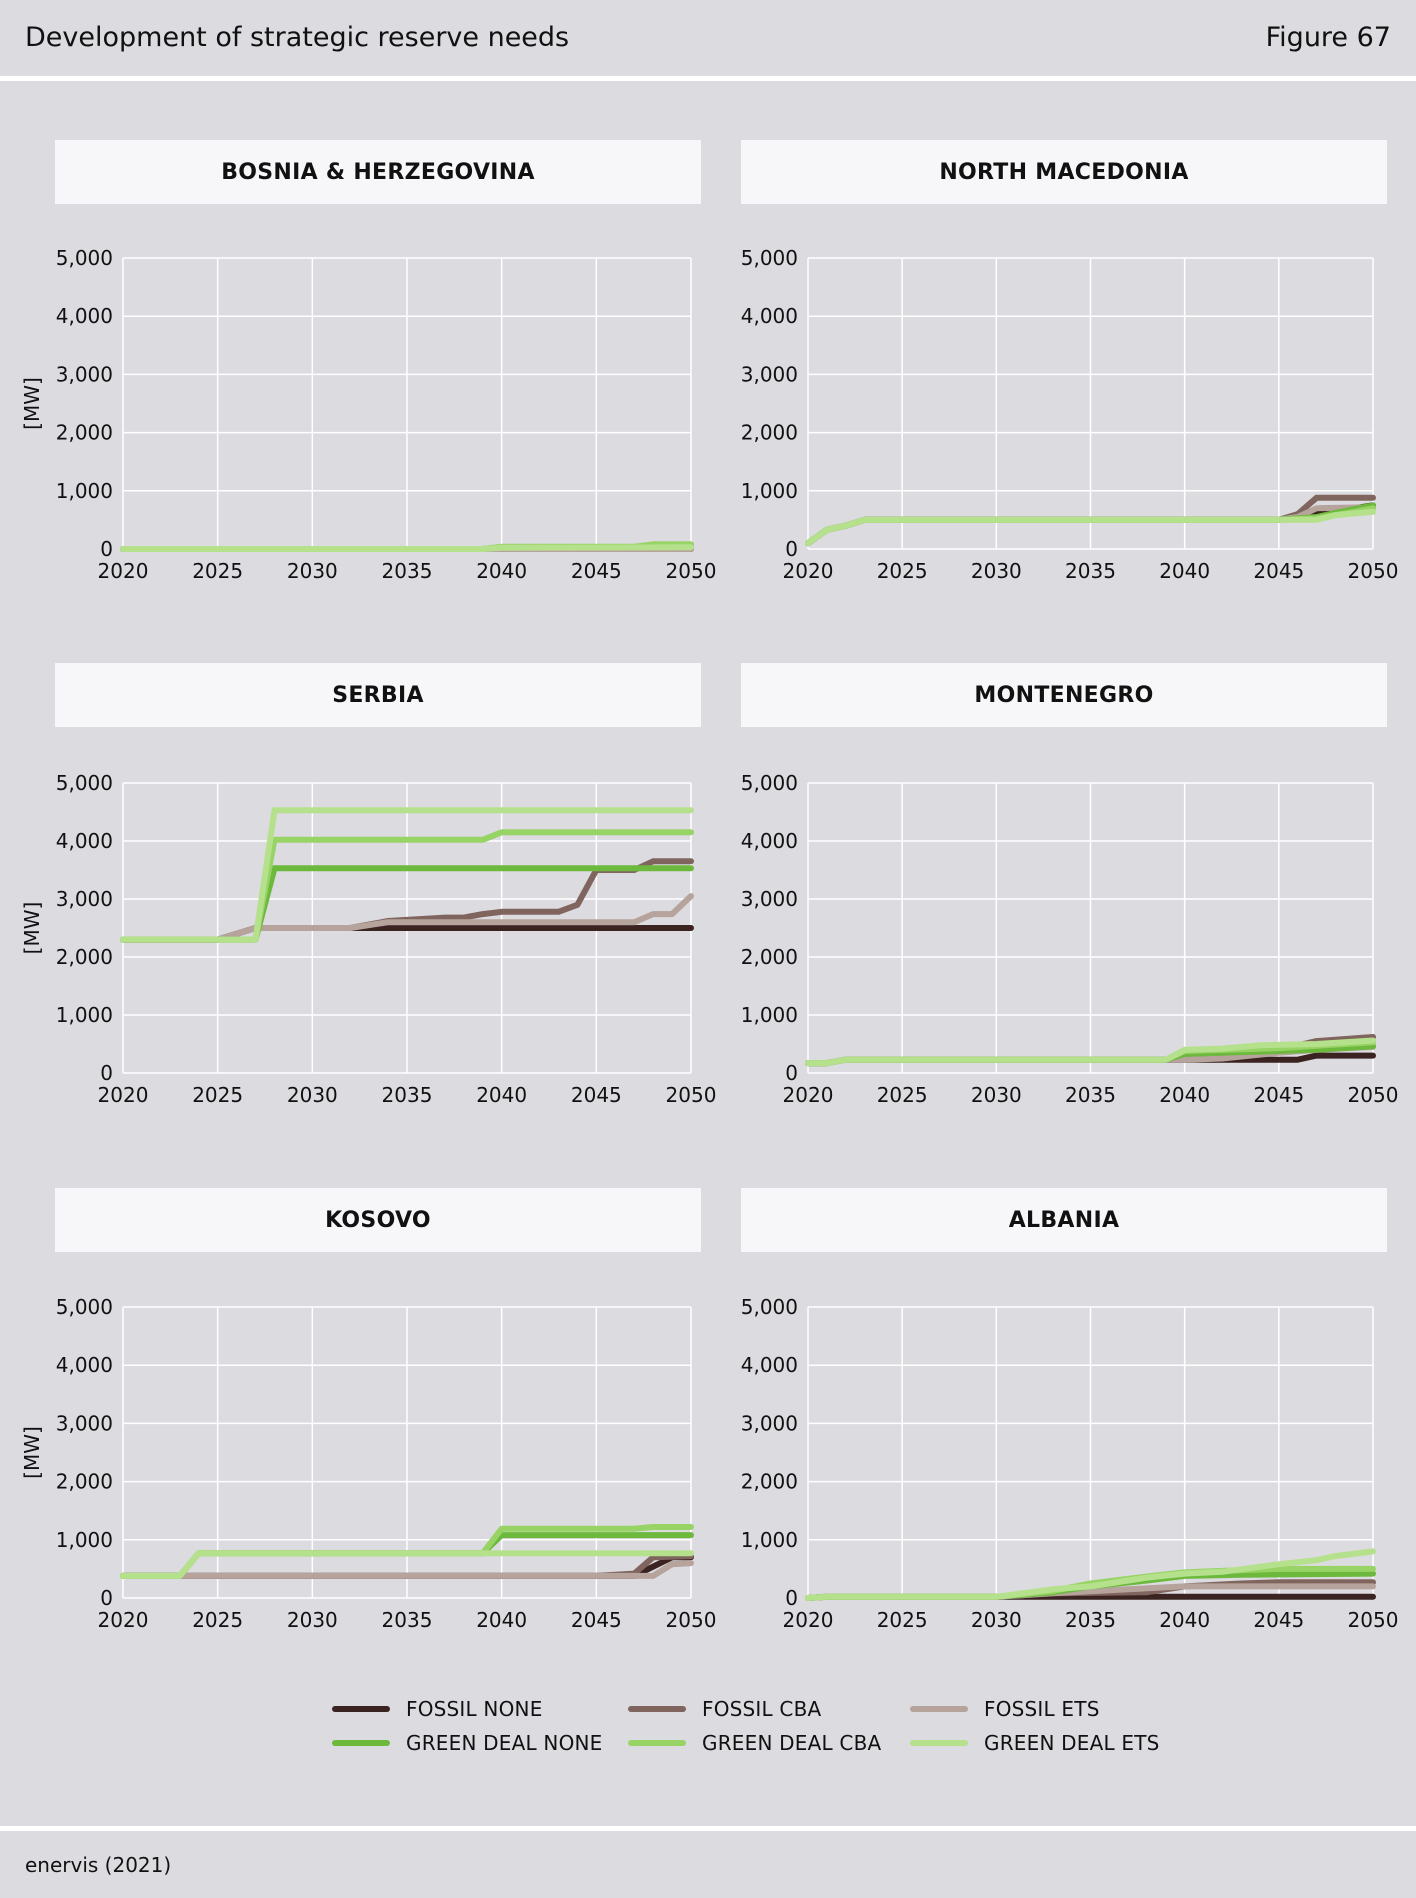 The image size is (1416, 1898). I want to click on legend-label: FOSSIL ETS, so click(1042, 1709).